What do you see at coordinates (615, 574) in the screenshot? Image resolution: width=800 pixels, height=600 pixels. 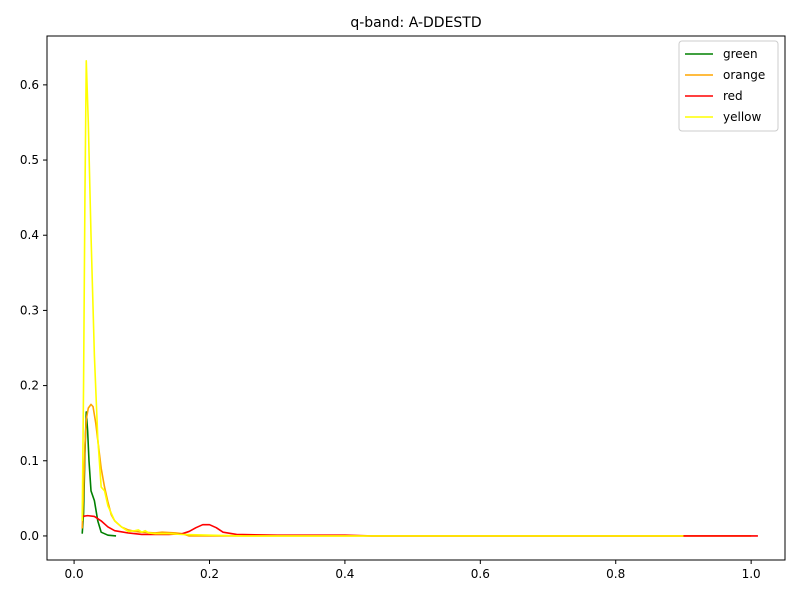 I see `x-tick-label: 0.8` at bounding box center [615, 574].